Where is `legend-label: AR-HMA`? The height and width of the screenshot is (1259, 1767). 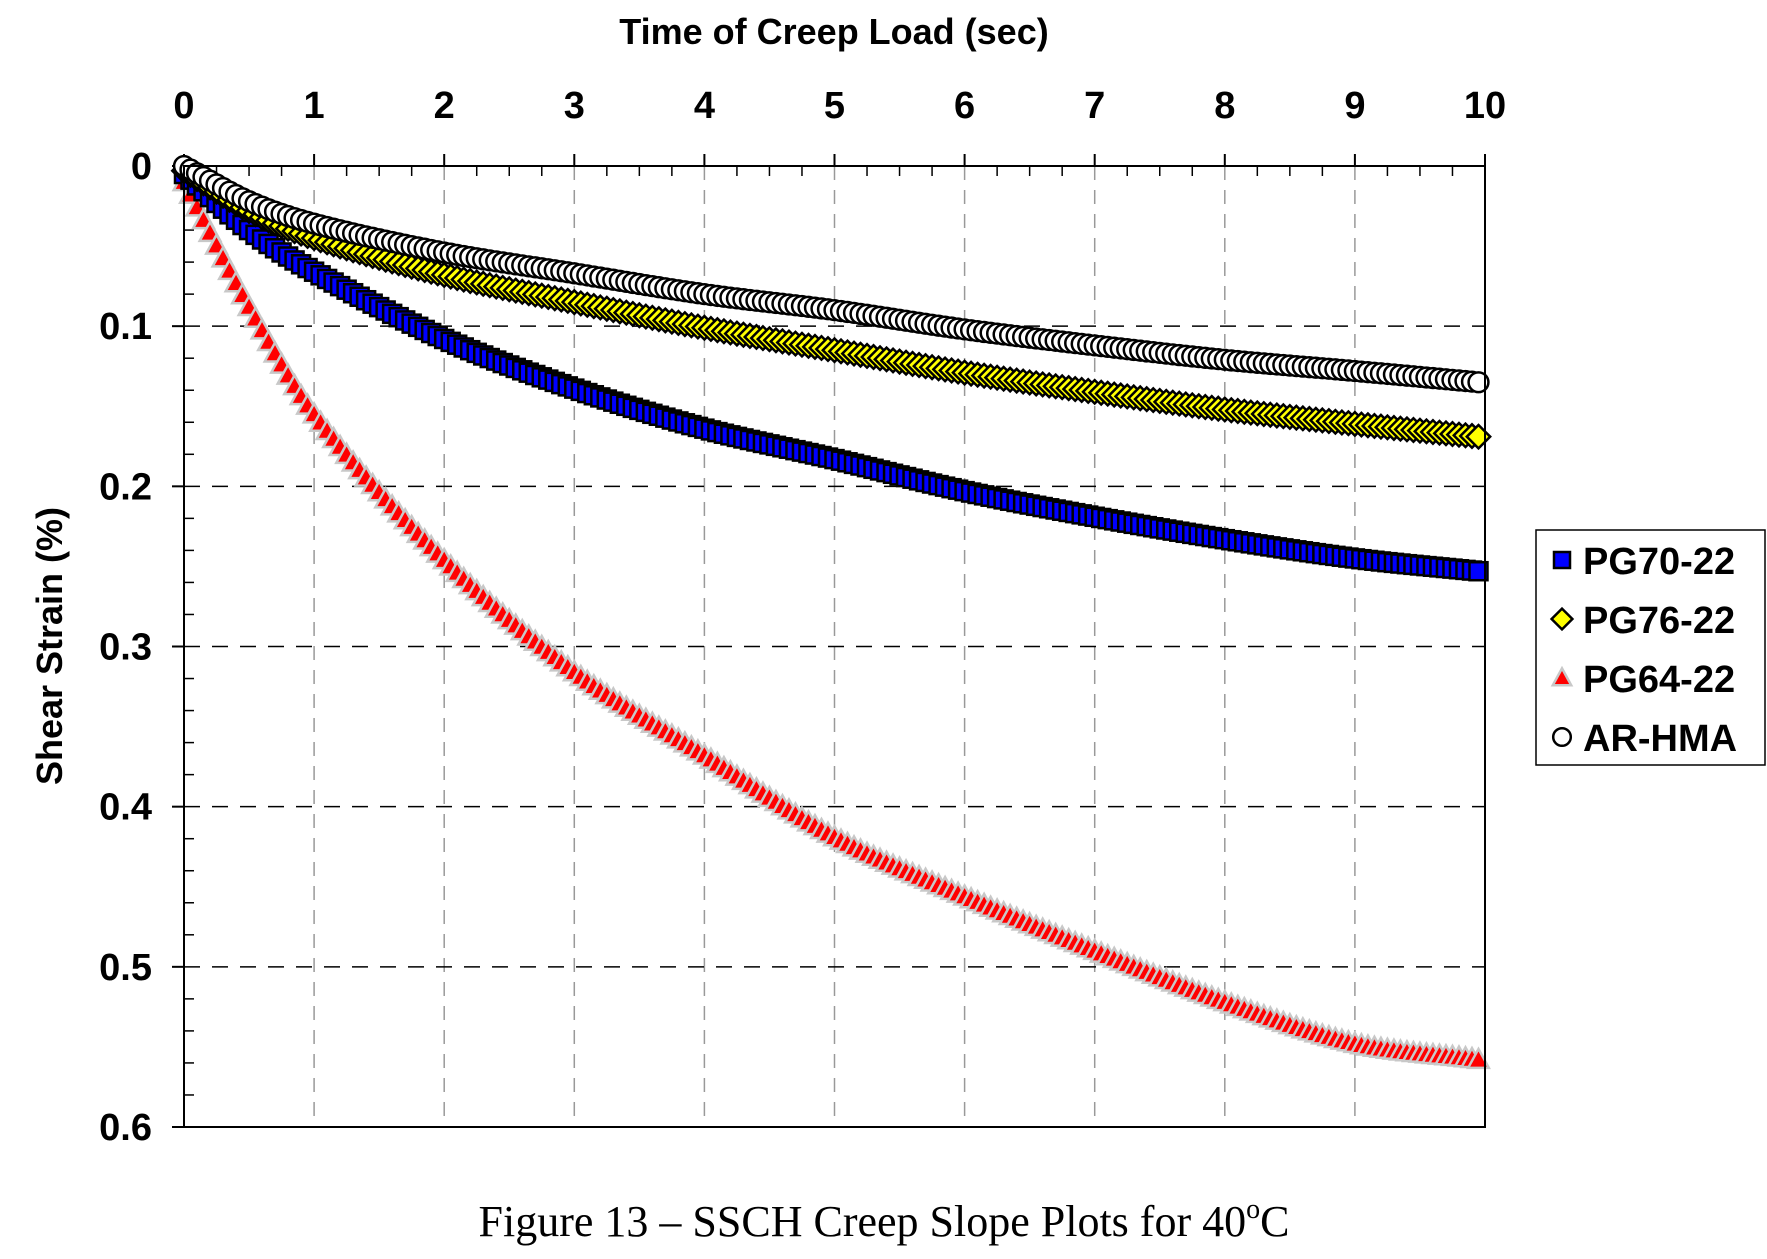 legend-label: AR-HMA is located at coordinates (1660, 739).